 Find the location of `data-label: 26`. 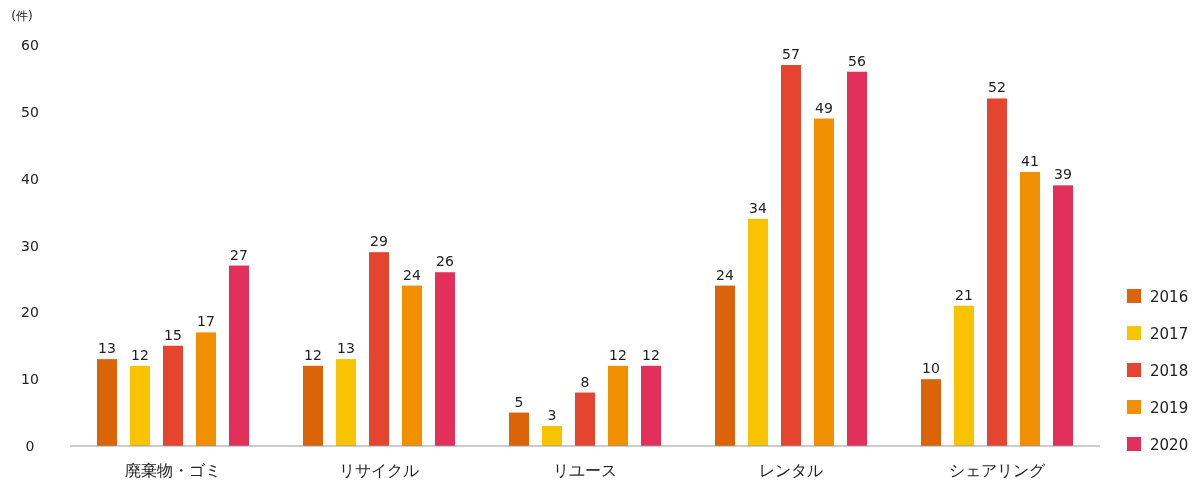

data-label: 26 is located at coordinates (445, 261).